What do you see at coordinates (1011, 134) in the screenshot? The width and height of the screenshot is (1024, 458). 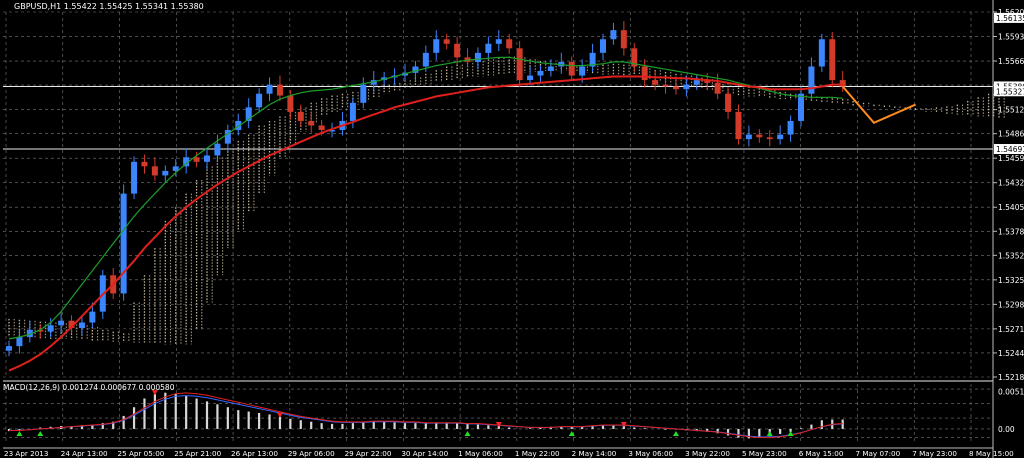 I see `price-tick-label: 1.54860` at bounding box center [1011, 134].